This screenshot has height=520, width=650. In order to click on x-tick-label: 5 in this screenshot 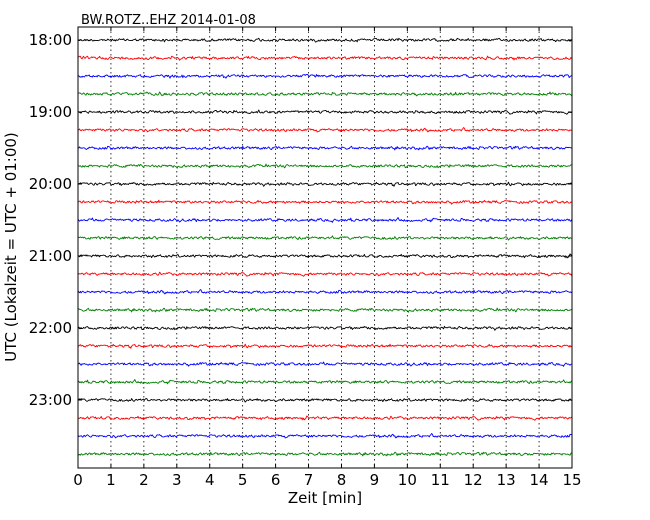, I will do `click(243, 480)`.